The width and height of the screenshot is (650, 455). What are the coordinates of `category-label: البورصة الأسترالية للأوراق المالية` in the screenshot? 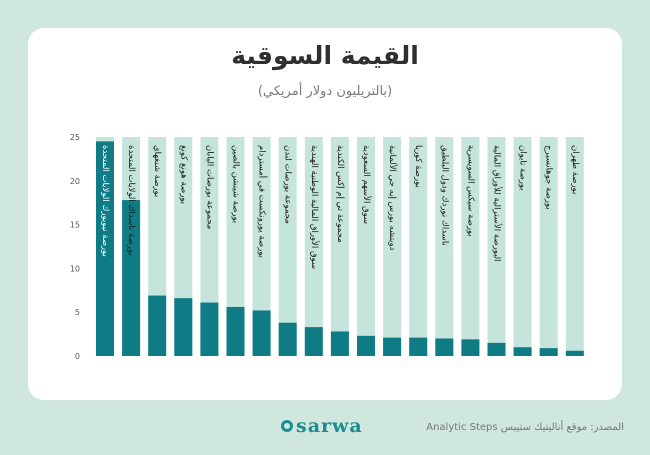 It's located at (497, 203).